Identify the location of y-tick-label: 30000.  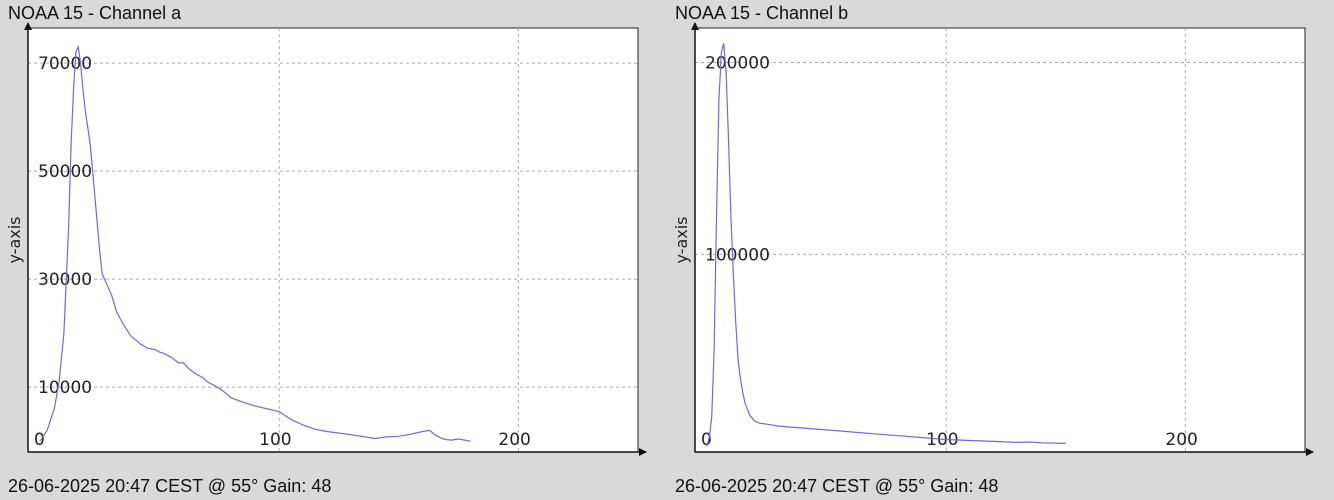
(65, 280).